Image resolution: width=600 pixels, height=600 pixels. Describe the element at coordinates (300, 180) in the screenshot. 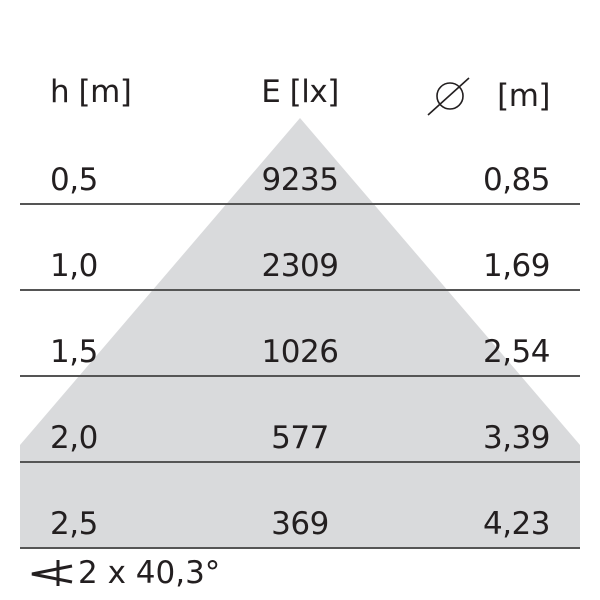

I see `illuminance-value: 9235` at that location.